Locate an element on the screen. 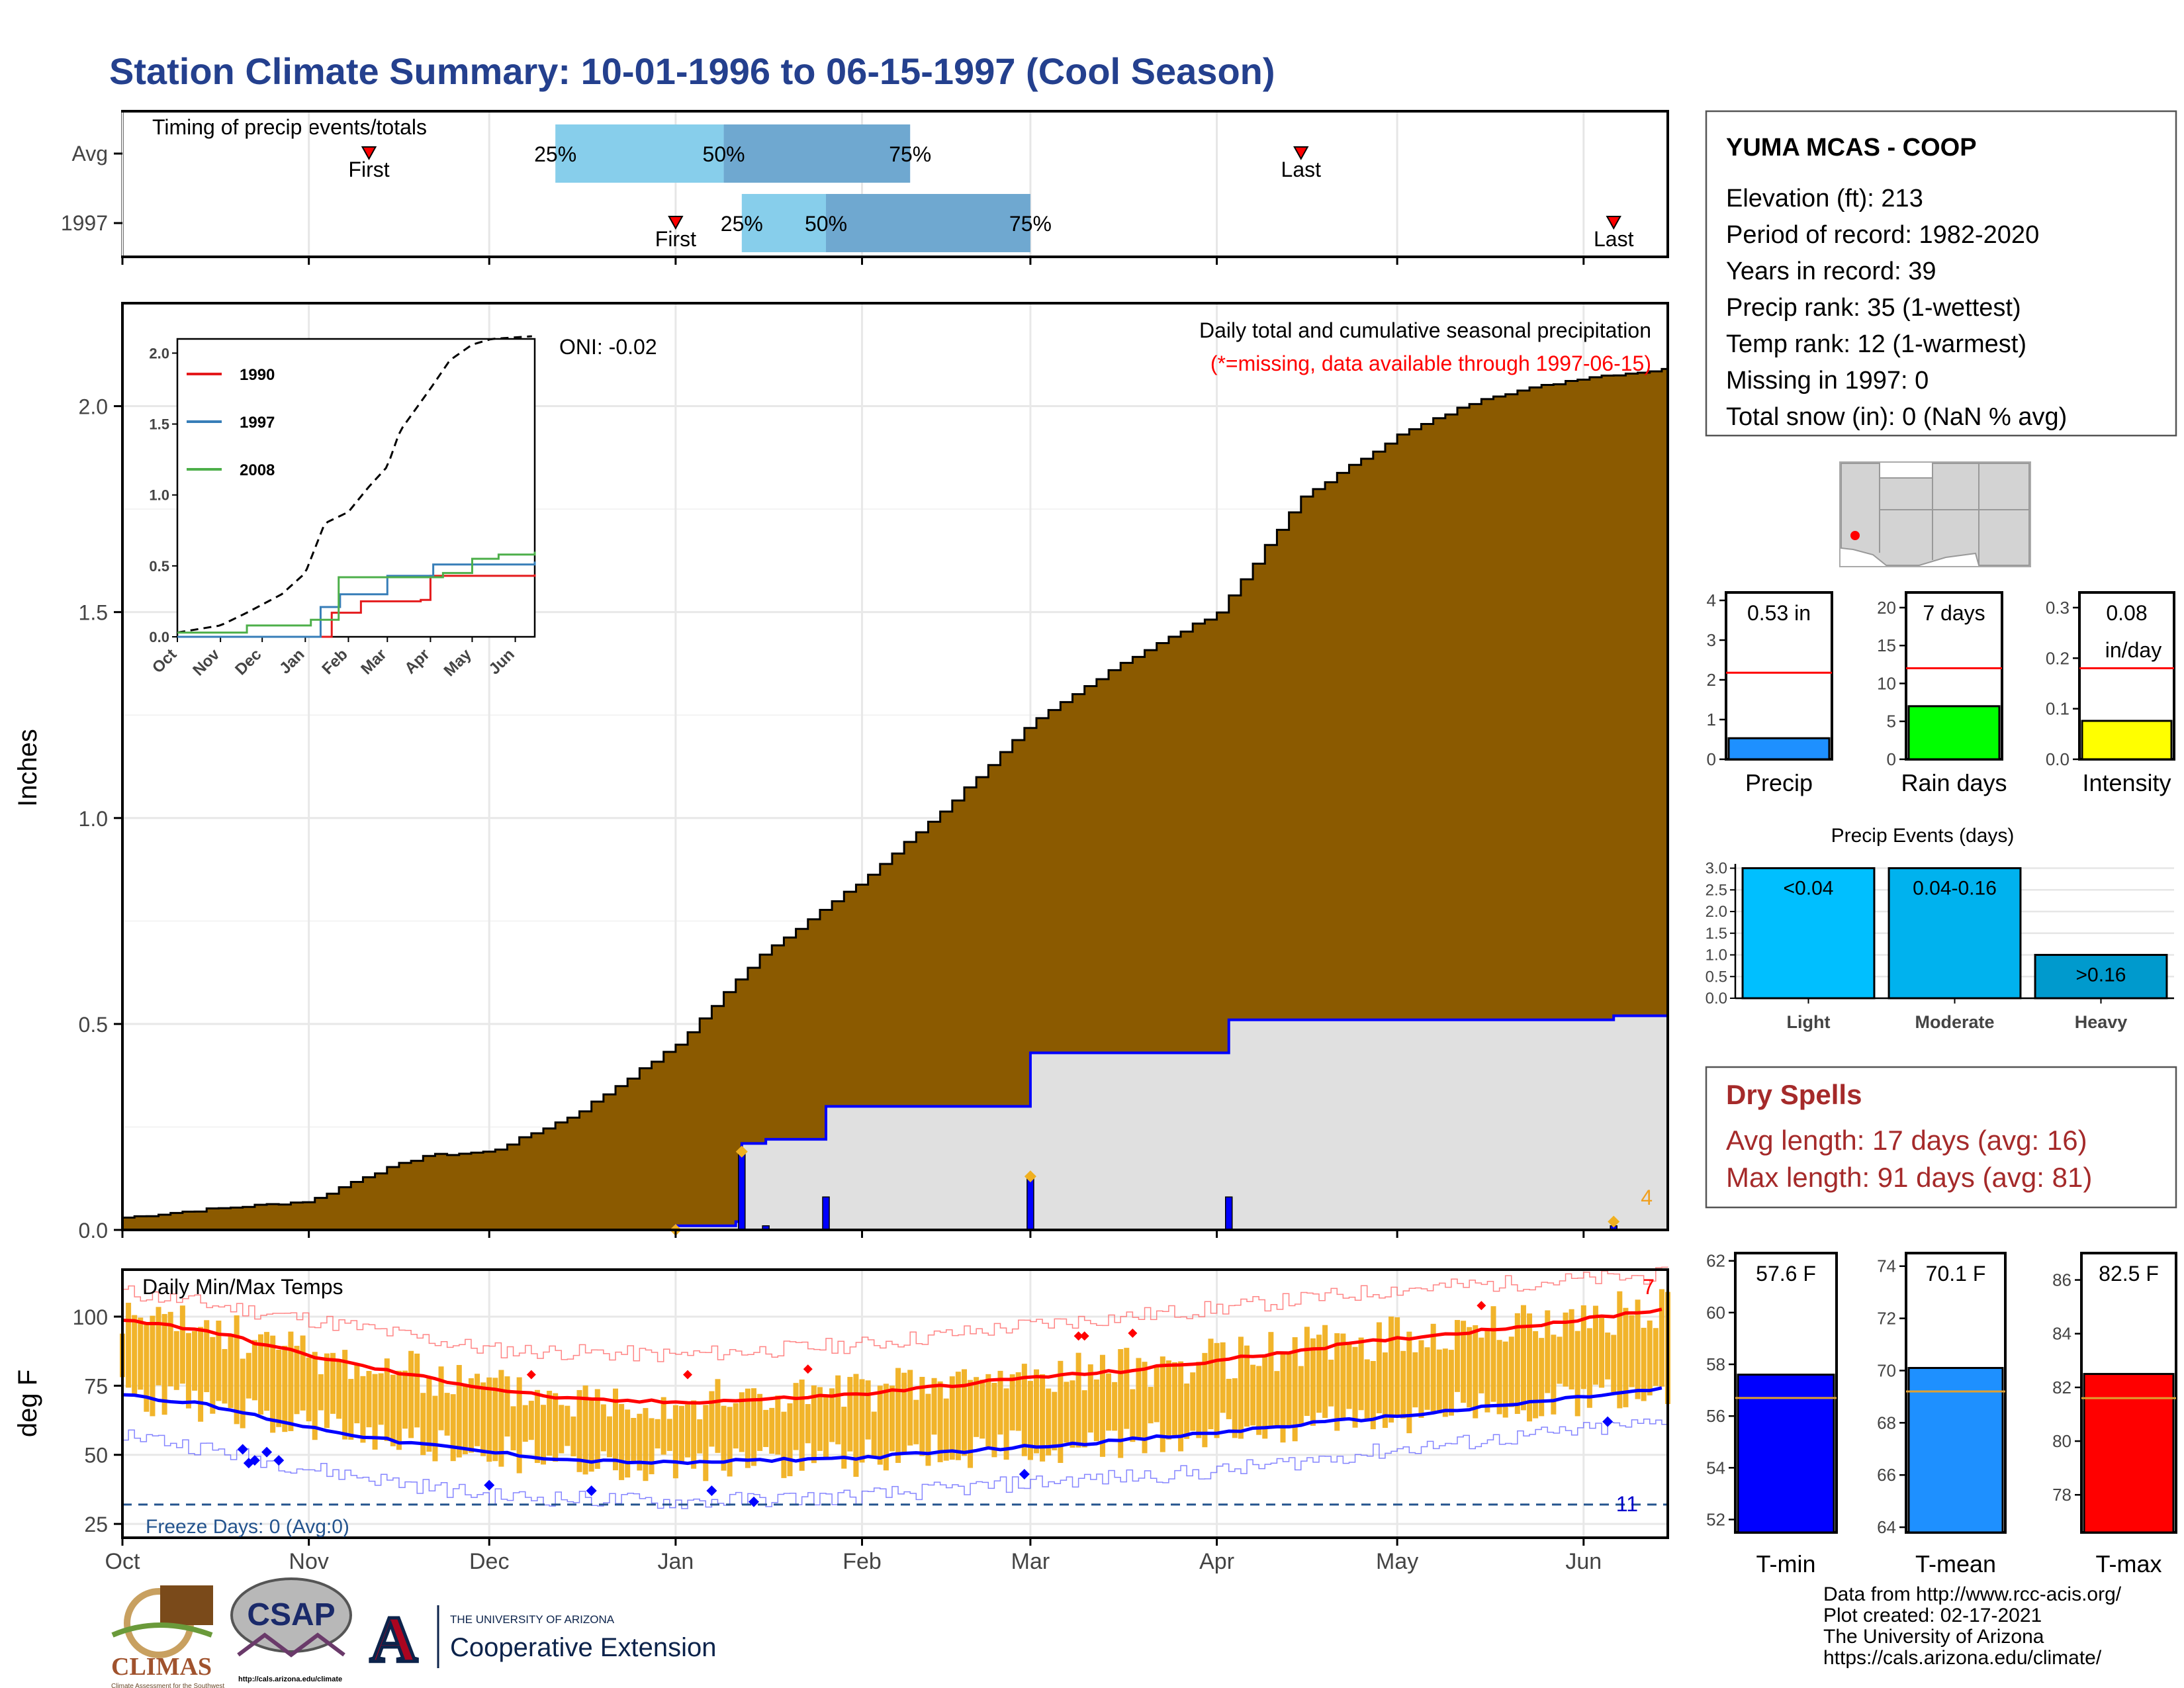 The height and width of the screenshot is (1688, 2184). rain_days-tick-label: 15 is located at coordinates (1886, 645).